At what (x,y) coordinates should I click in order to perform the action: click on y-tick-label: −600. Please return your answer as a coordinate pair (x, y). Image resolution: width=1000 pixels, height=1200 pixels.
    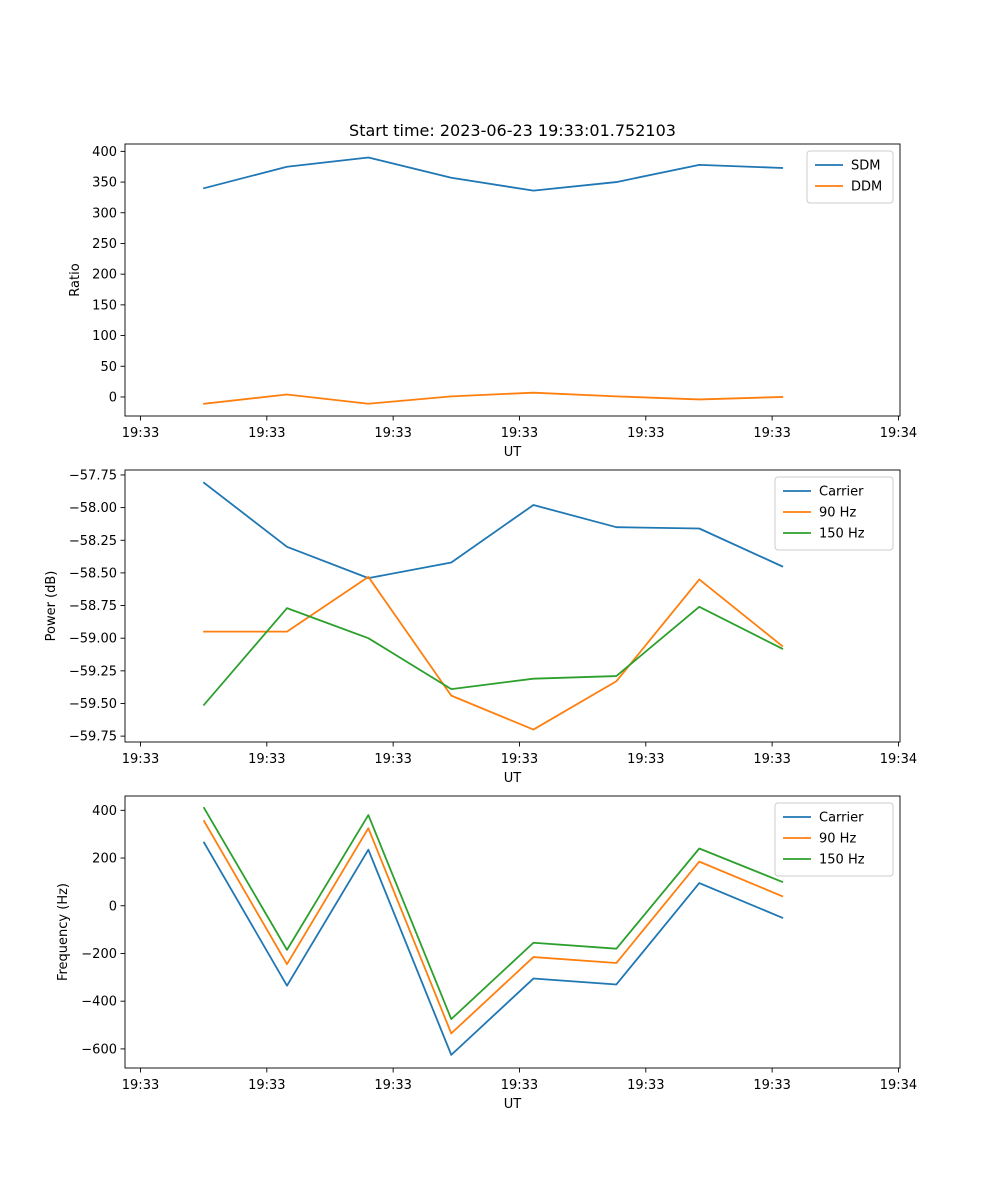
    Looking at the image, I should click on (99, 1049).